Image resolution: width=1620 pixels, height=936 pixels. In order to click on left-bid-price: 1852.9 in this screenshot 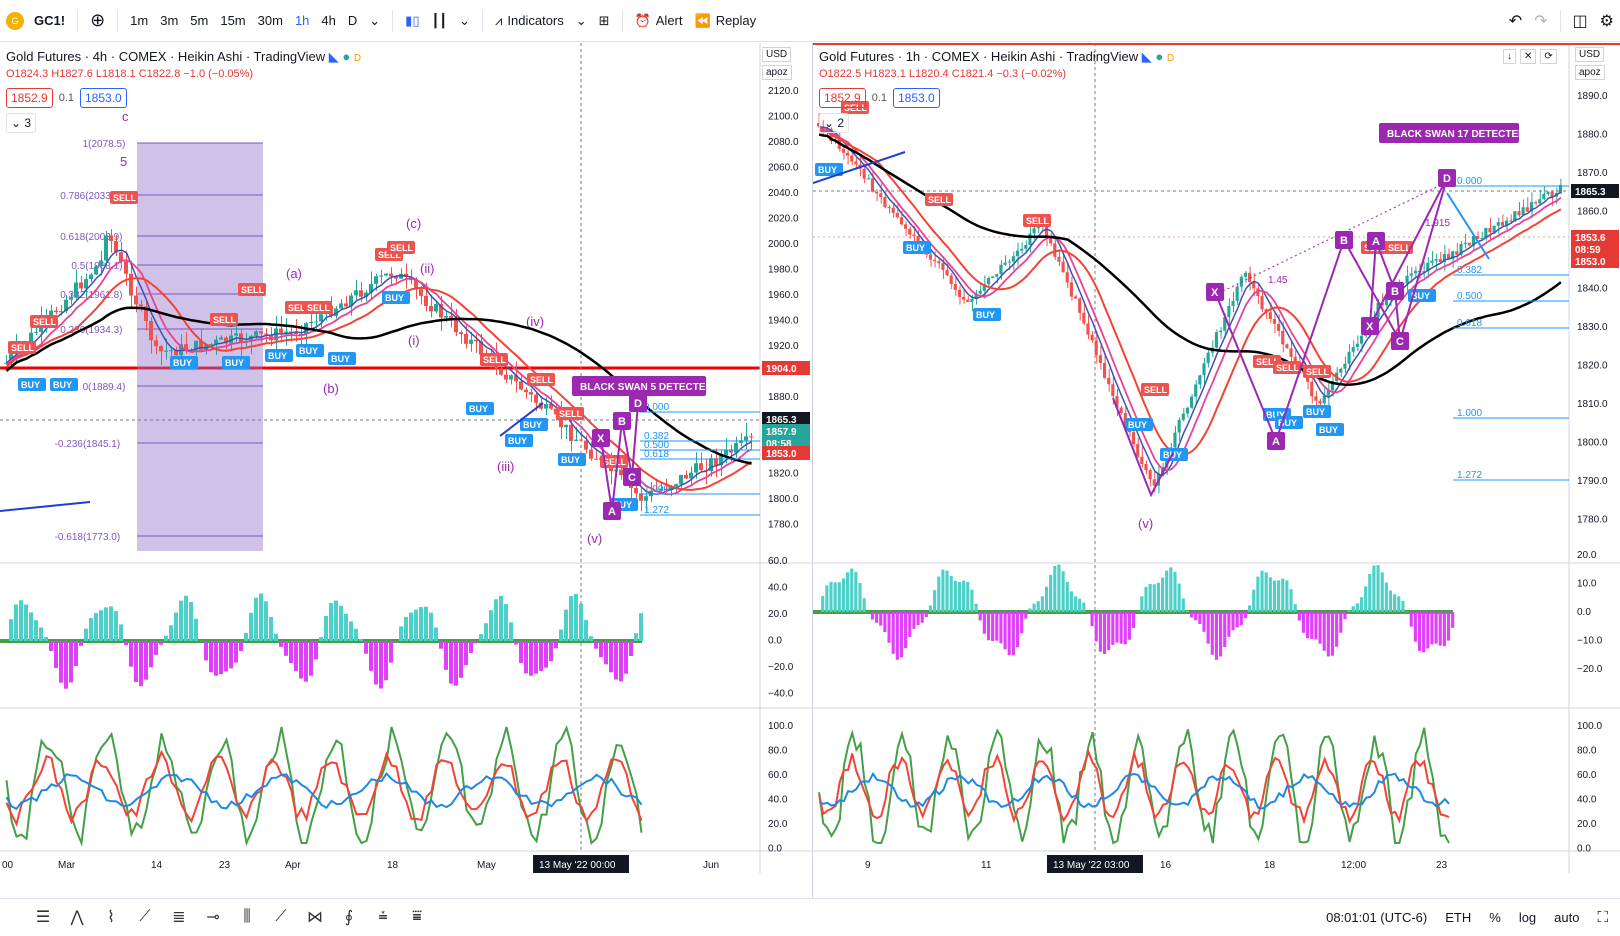, I will do `click(29, 98)`.